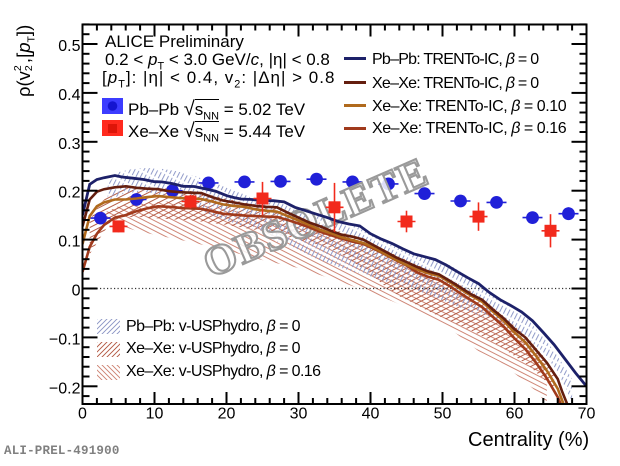 The image size is (620, 466). Describe the element at coordinates (515, 414) in the screenshot. I see `svg-text: 60` at that location.